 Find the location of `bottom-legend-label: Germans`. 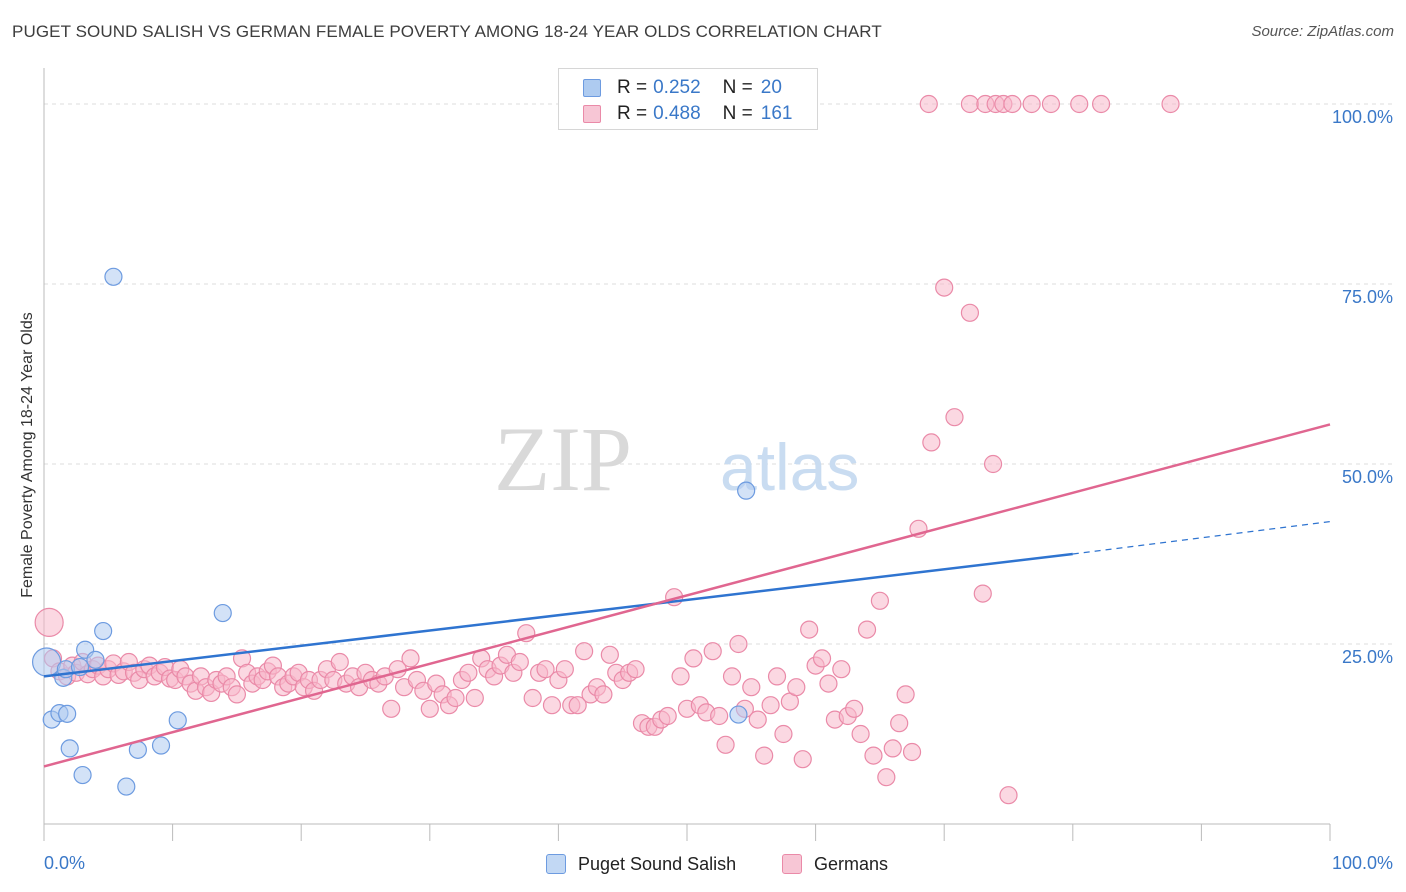

bottom-legend-label: Germans is located at coordinates (851, 863).